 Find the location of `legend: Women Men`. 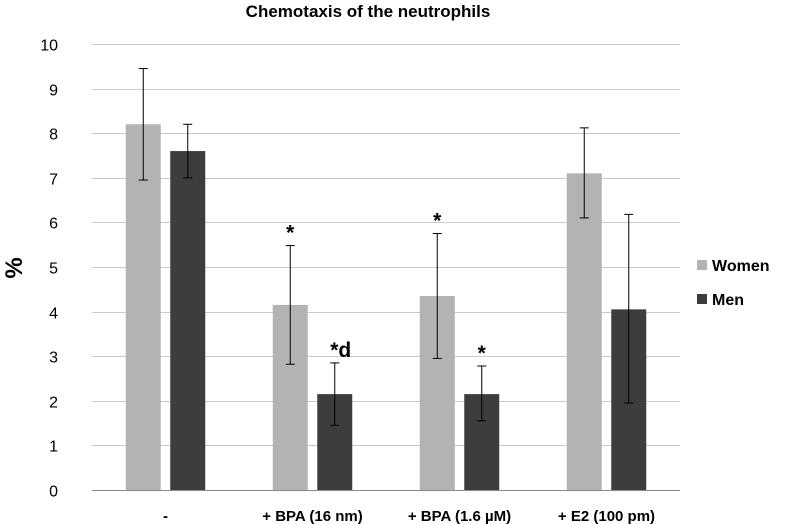

legend: Women Men is located at coordinates (733, 283).